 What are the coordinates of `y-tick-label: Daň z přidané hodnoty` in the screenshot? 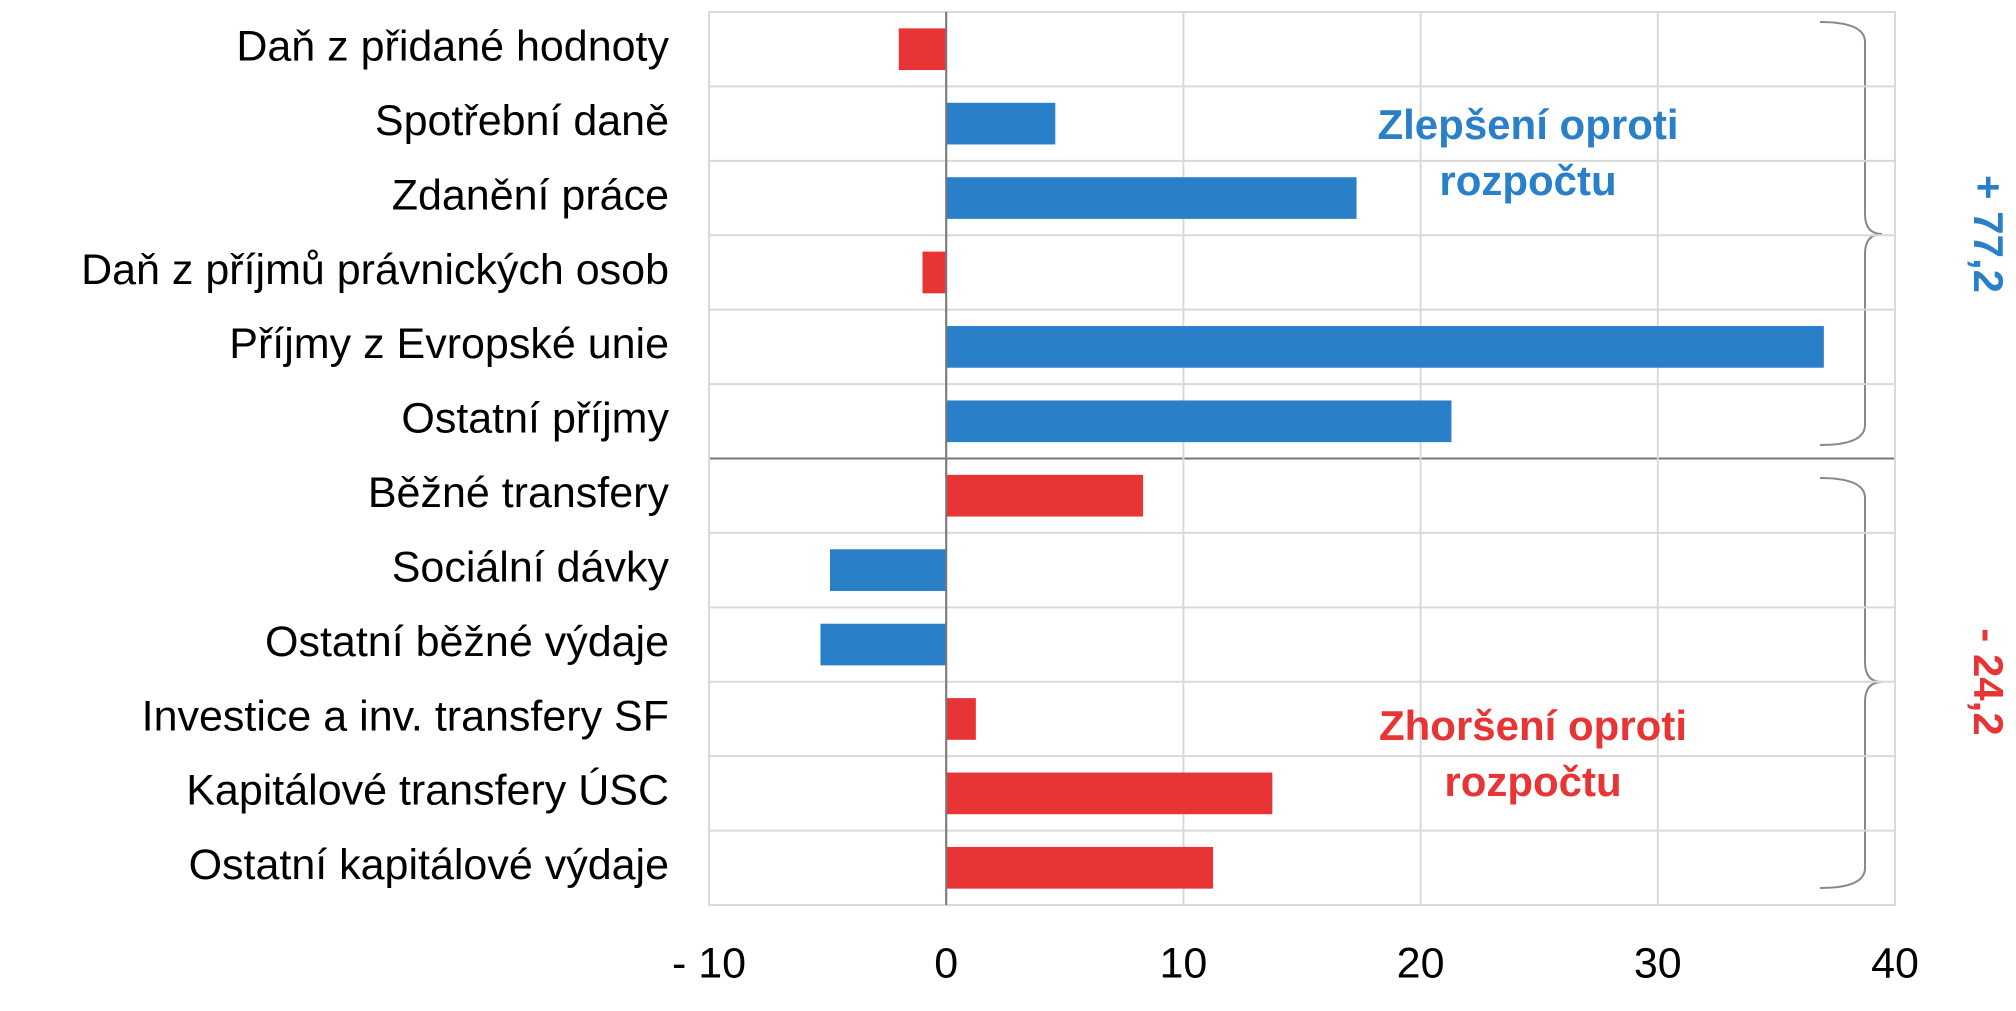 It's located at (452, 47).